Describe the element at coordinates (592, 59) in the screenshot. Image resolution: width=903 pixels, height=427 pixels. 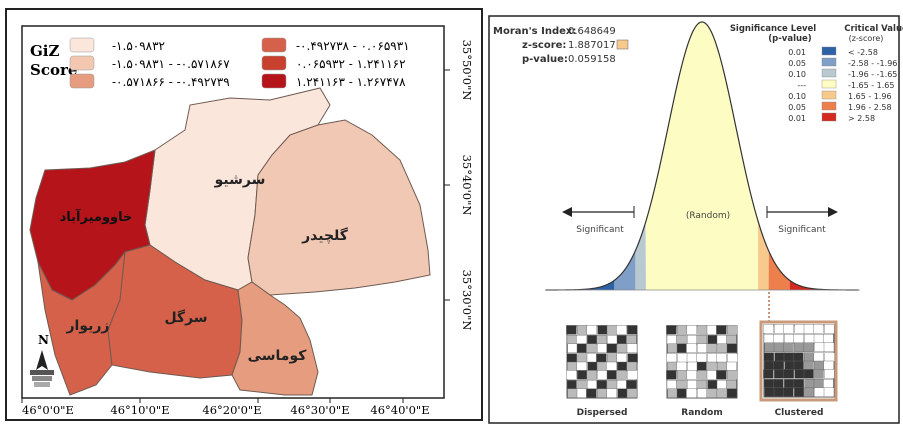
I see `p-value-value: 0.059158` at that location.